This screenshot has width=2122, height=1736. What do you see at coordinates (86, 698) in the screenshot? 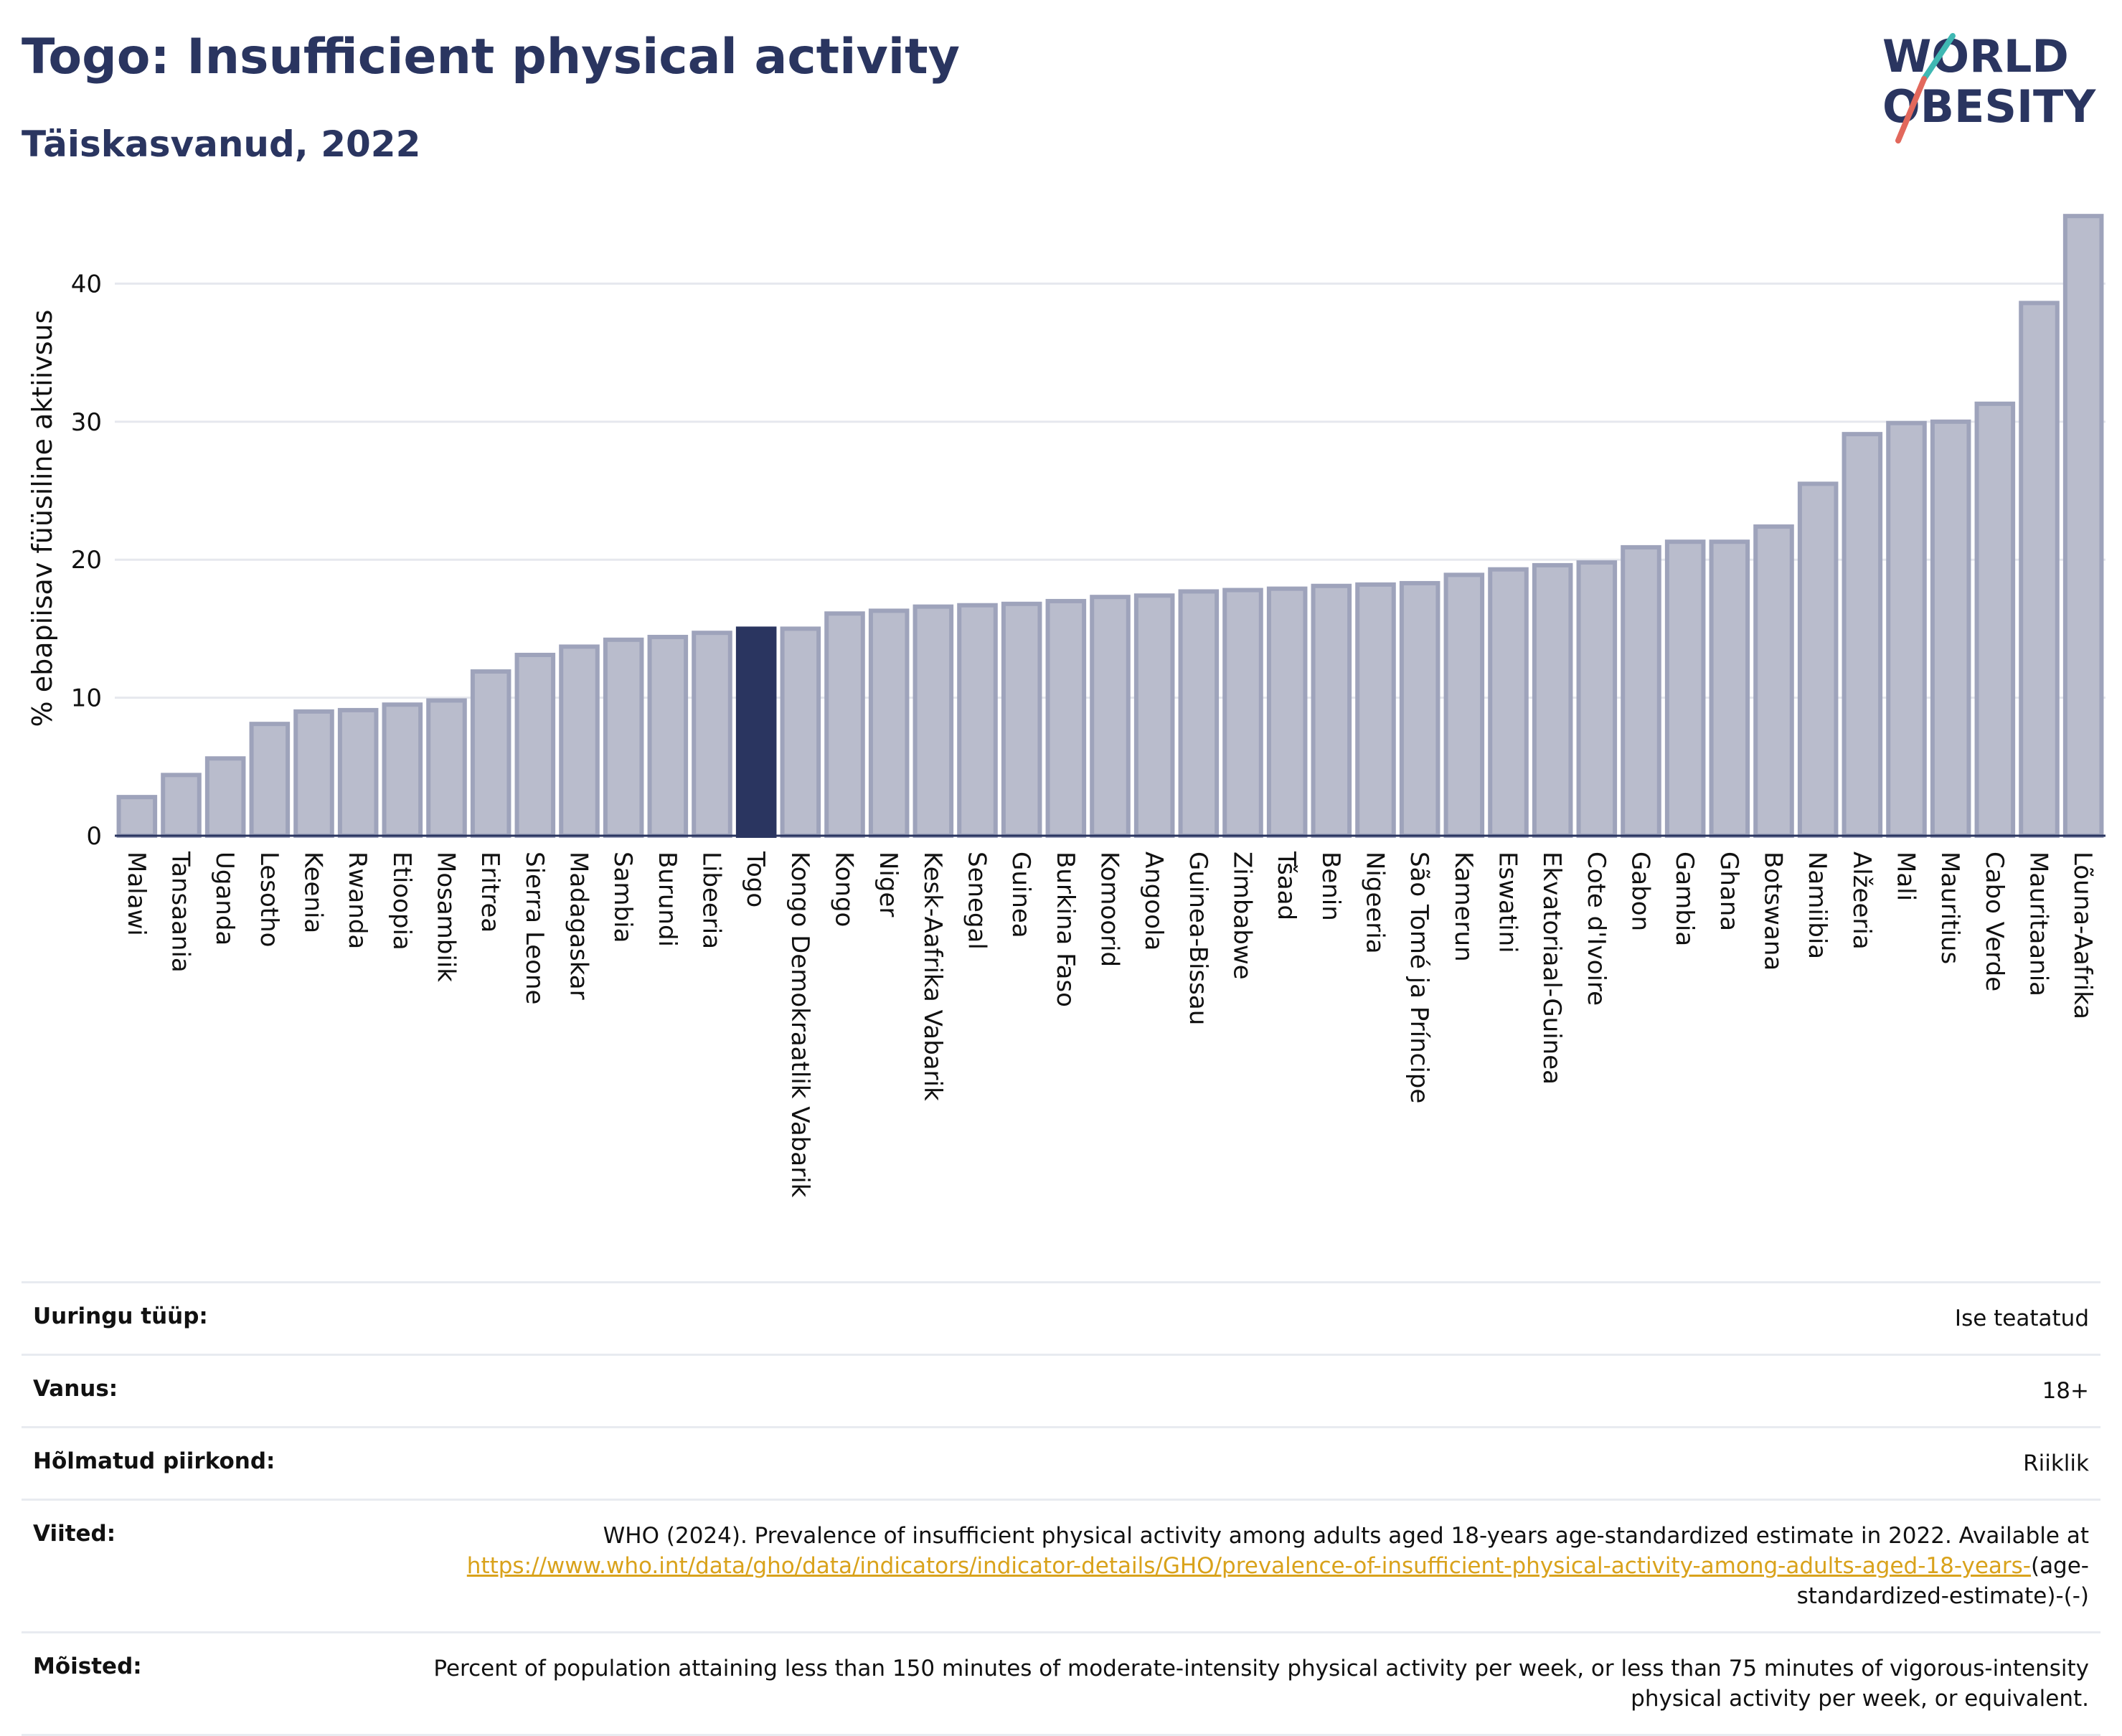
I see `y-tick-label: 10` at bounding box center [86, 698].